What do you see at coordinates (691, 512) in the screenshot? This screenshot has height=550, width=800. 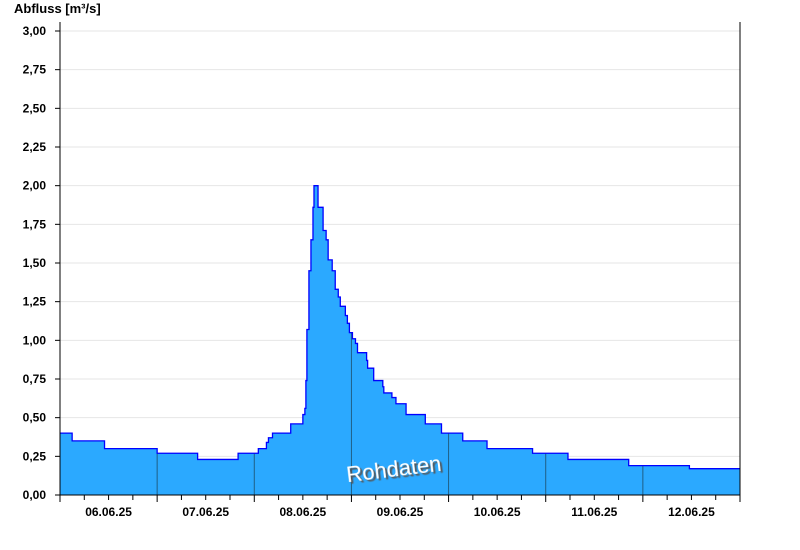 I see `x-tick-label: 12.06.25` at bounding box center [691, 512].